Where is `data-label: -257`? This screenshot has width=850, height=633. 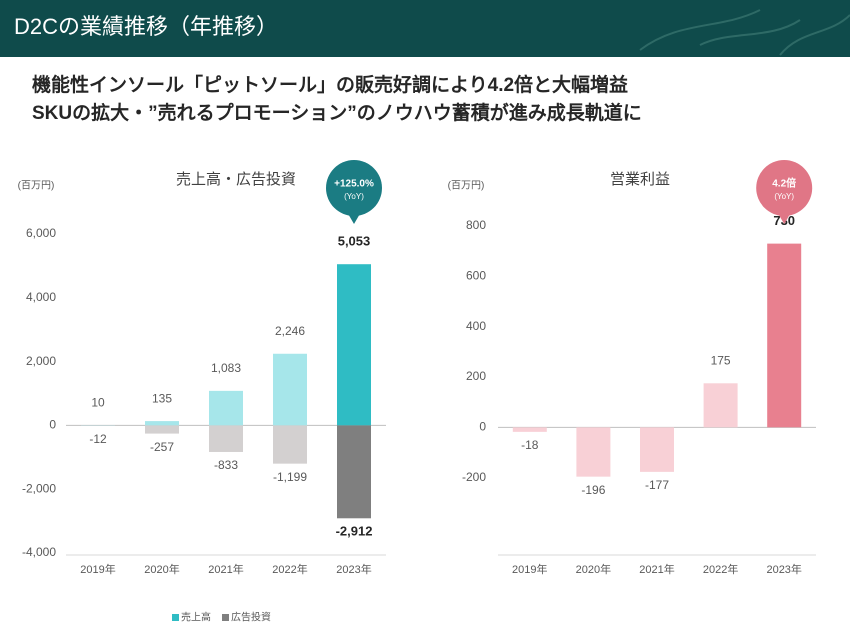 data-label: -257 is located at coordinates (162, 447).